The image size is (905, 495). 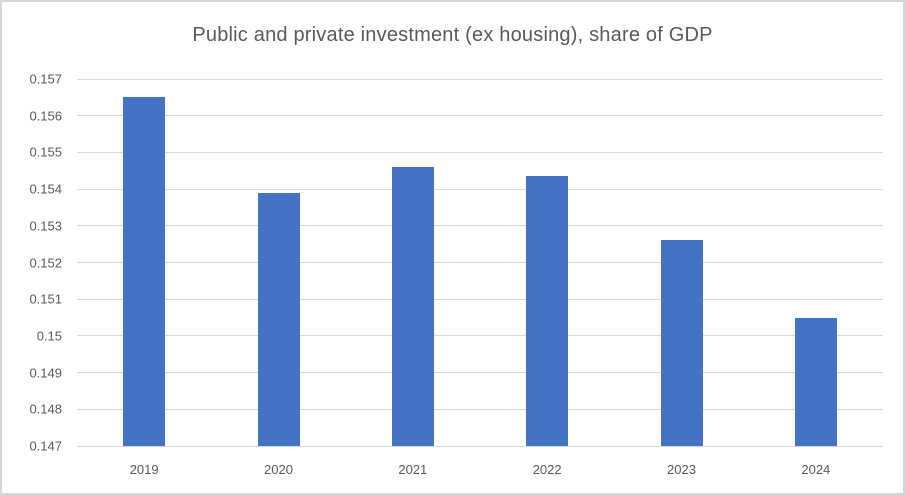 What do you see at coordinates (547, 311) in the screenshot?
I see `bar-2022` at bounding box center [547, 311].